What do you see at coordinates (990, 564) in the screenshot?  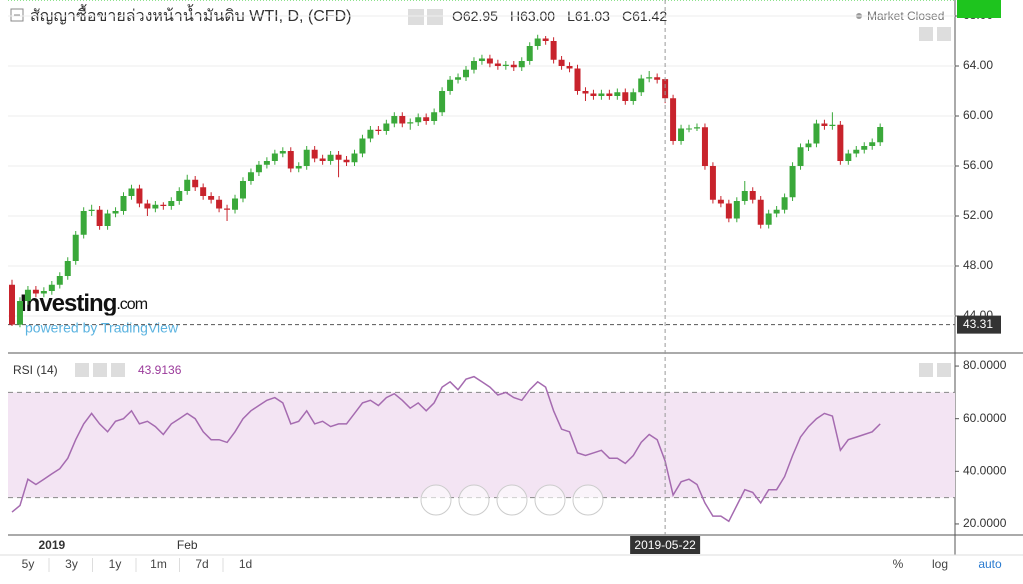 I see `scale-option: auto` at bounding box center [990, 564].